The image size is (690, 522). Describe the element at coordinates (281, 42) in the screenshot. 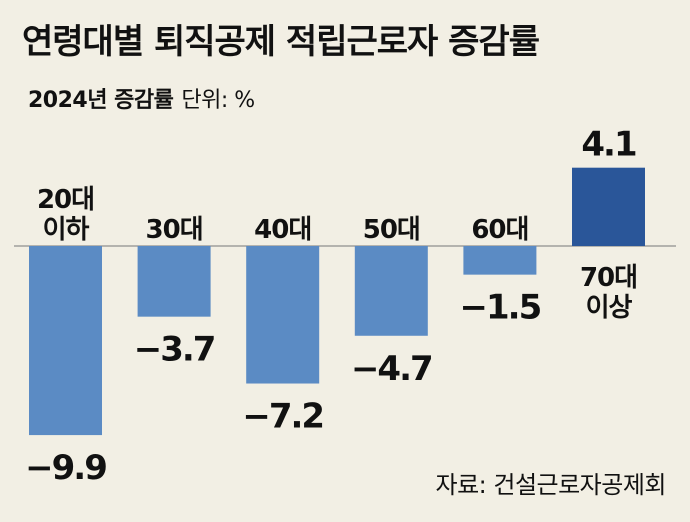

I see `chart-title: 연령대별 퇴직공제 적립근로자 증감률` at that location.